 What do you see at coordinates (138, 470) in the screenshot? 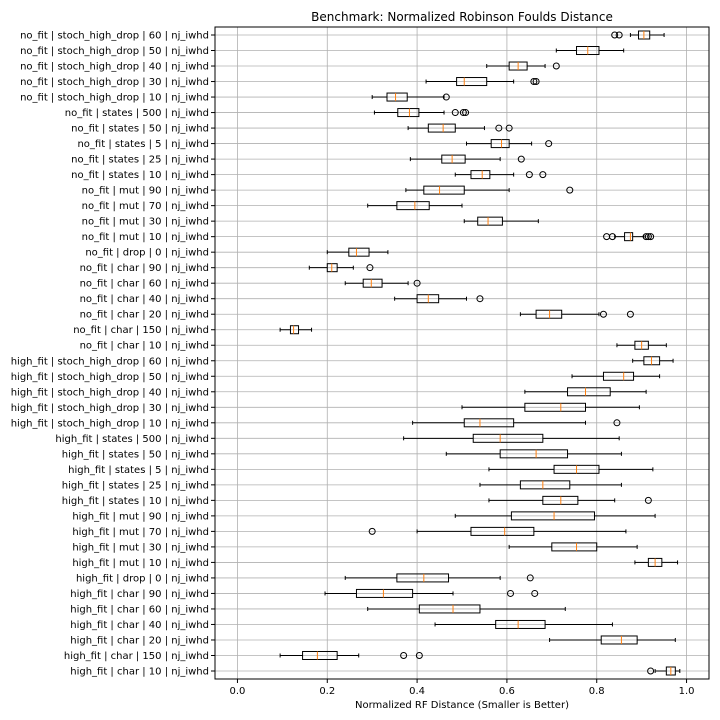
I see `category-label: high_fit | states | 5 | nj_iwhd` at bounding box center [138, 470].